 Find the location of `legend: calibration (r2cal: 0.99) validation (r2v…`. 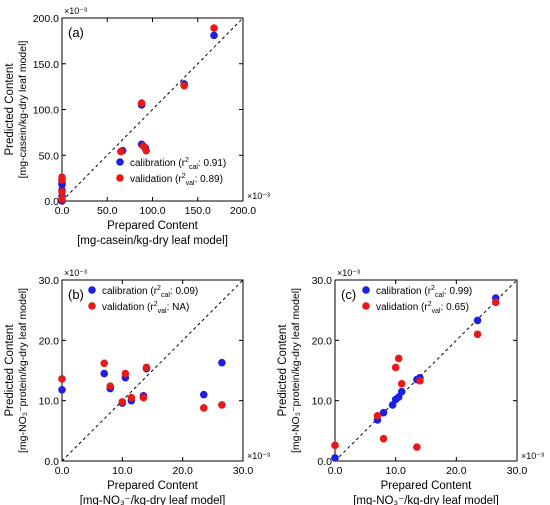

legend: calibration (r2cal: 0.99) validation (r2v… is located at coordinates (417, 300).